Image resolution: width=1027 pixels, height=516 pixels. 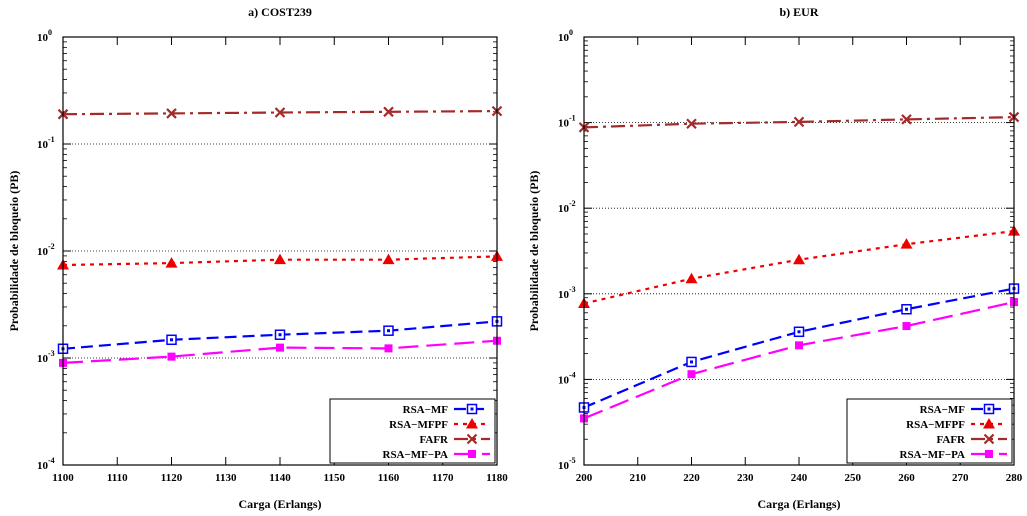 I want to click on legend-entry-label: RSA−MF, so click(x=426, y=410).